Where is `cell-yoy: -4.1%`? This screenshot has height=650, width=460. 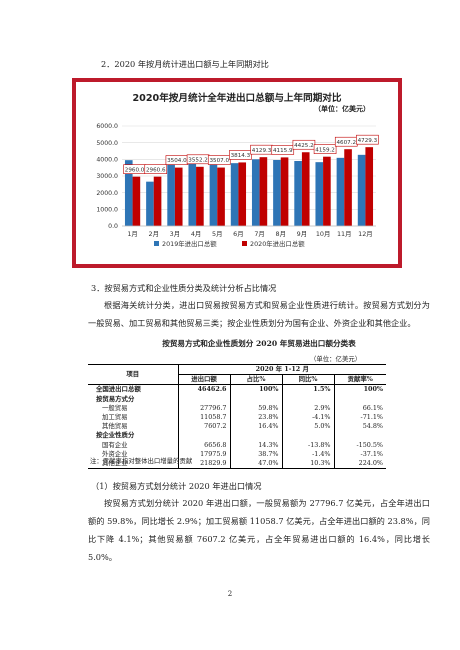 cell-yoy: -4.1% is located at coordinates (307, 418).